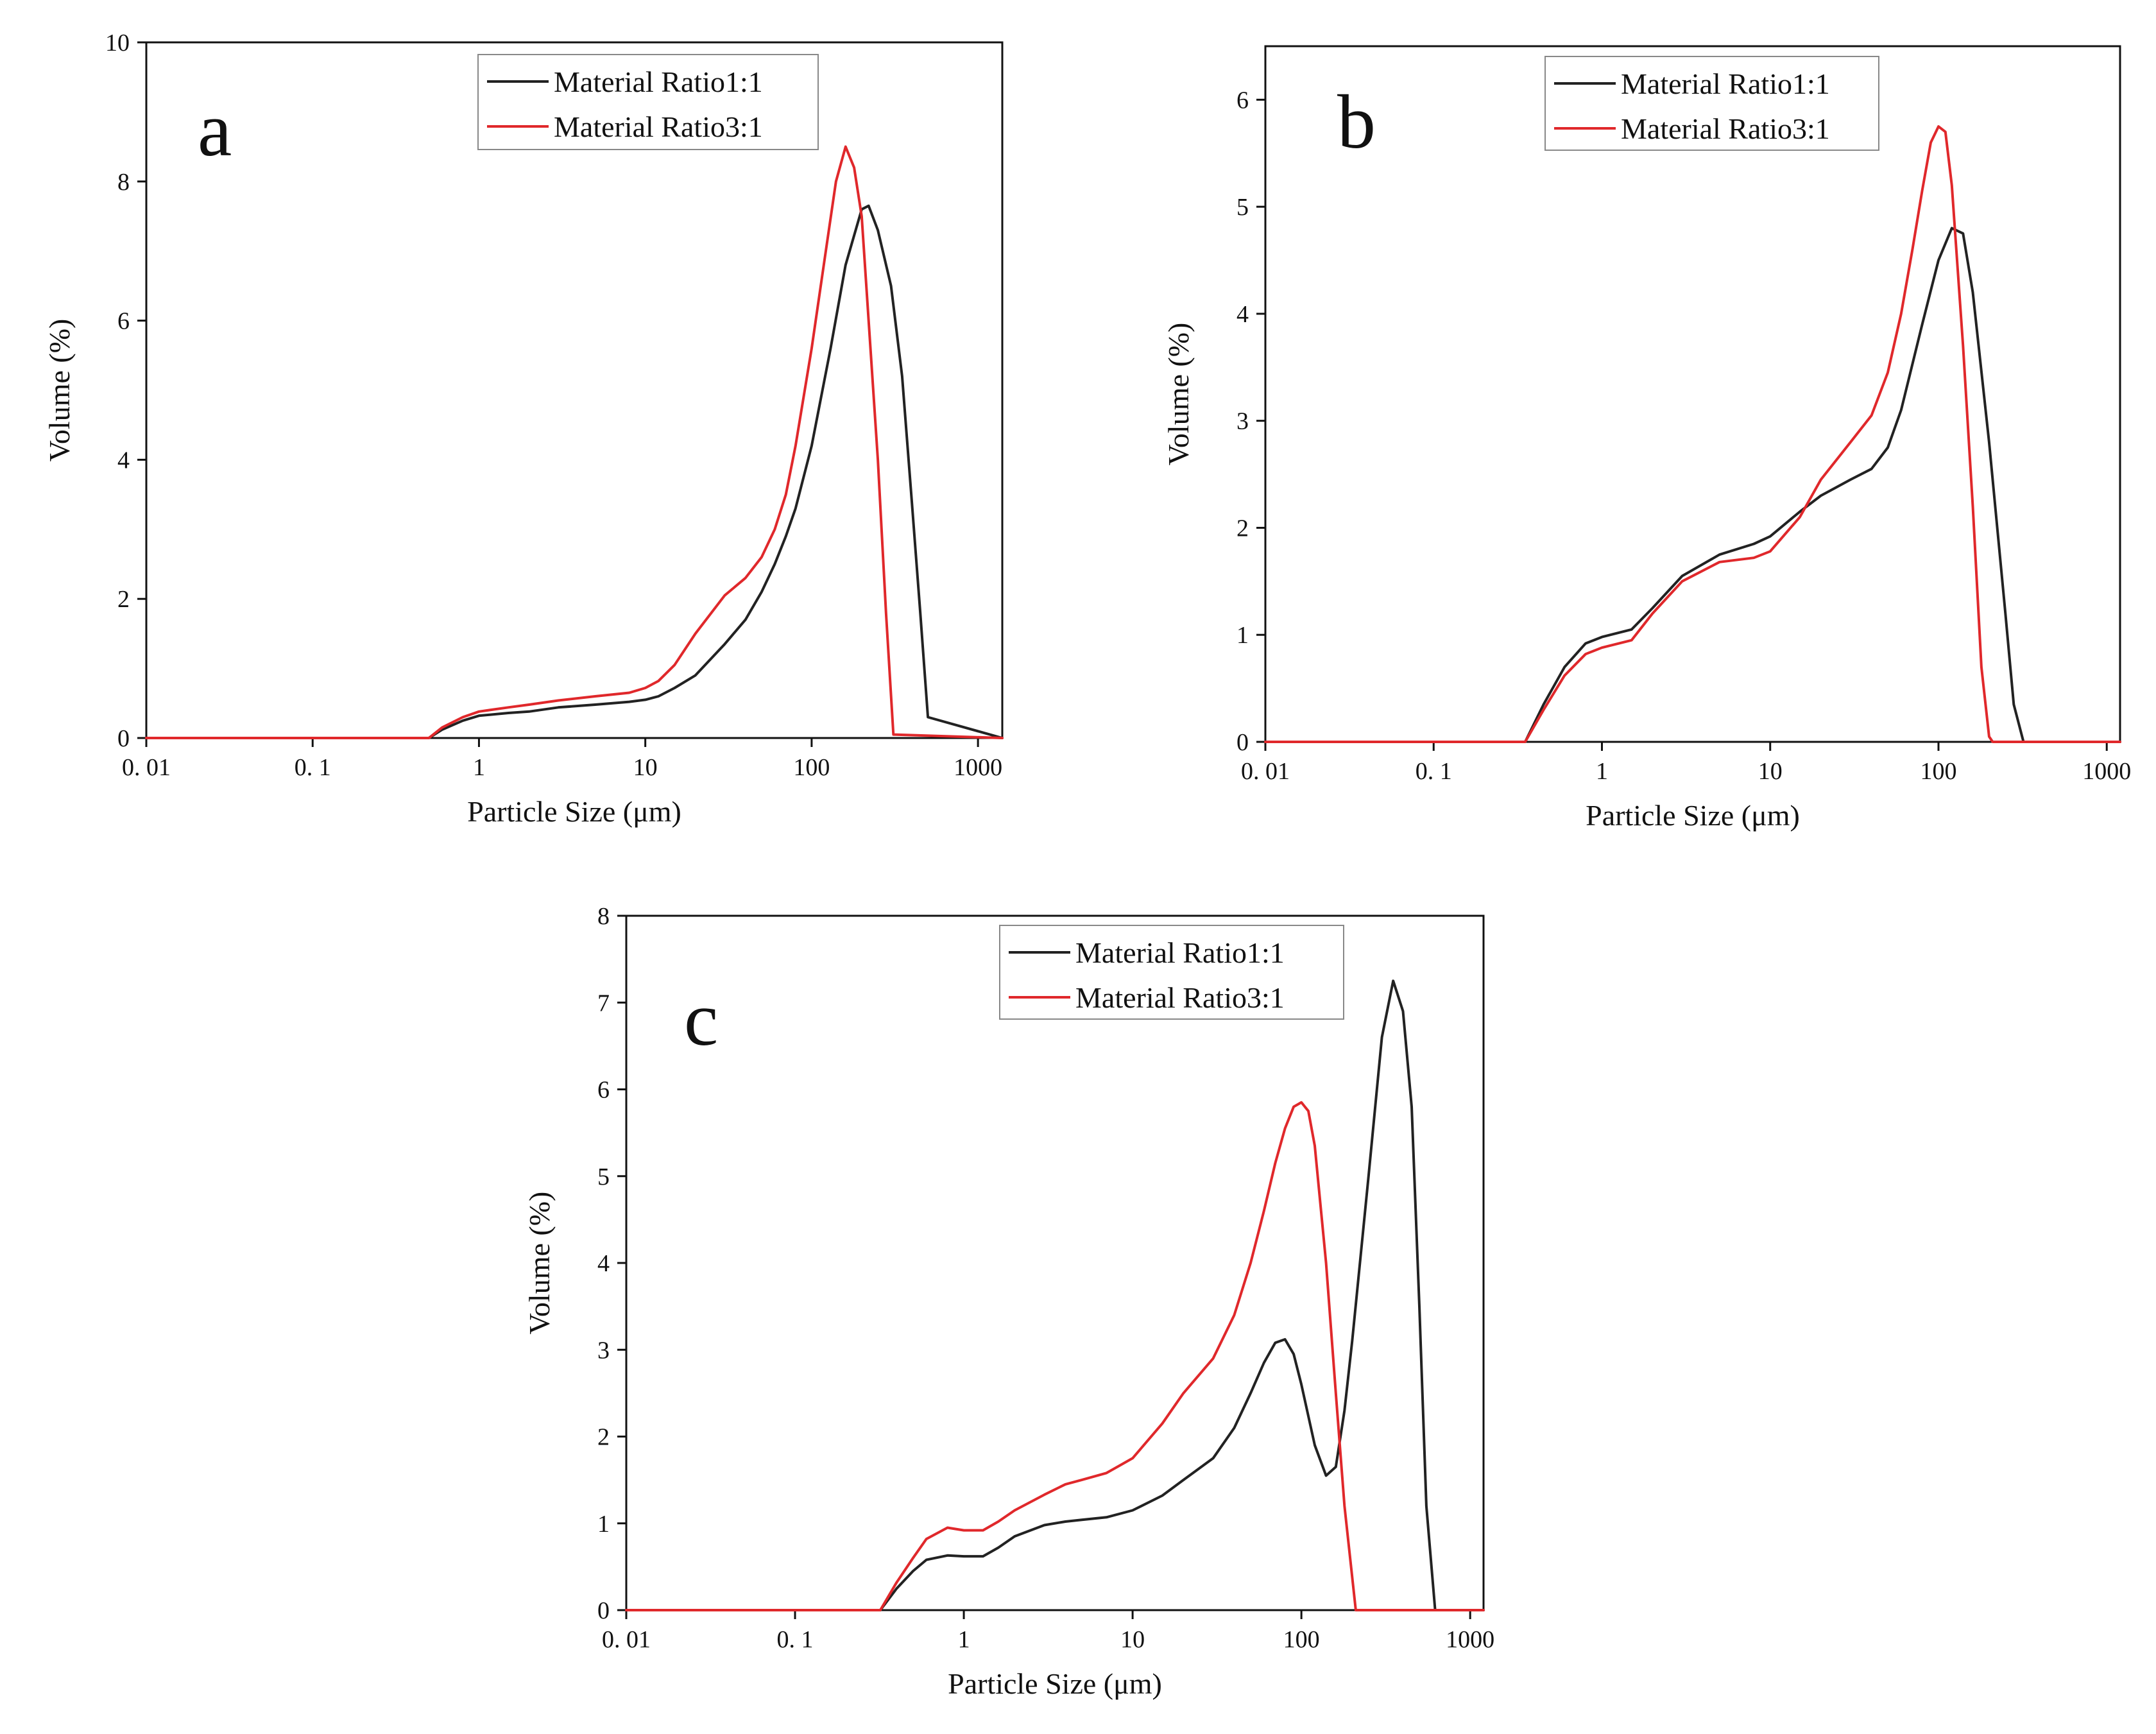  Describe the element at coordinates (1356, 121) in the screenshot. I see `panel-letter: b` at that location.